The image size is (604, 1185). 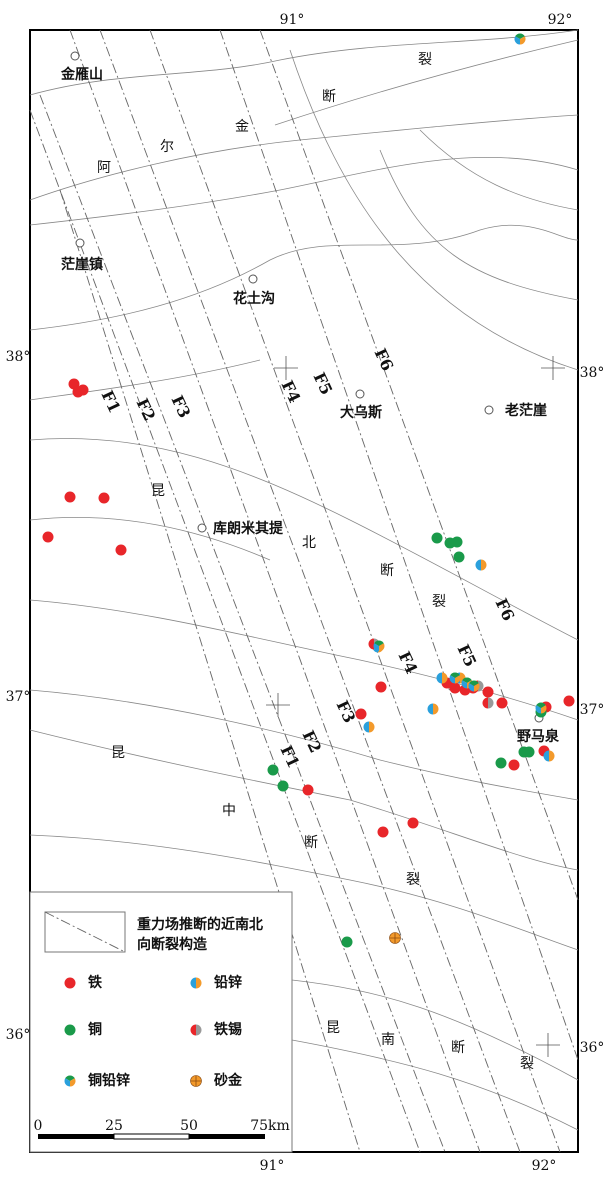 I want to click on legend-label: 铁, so click(x=95, y=982).